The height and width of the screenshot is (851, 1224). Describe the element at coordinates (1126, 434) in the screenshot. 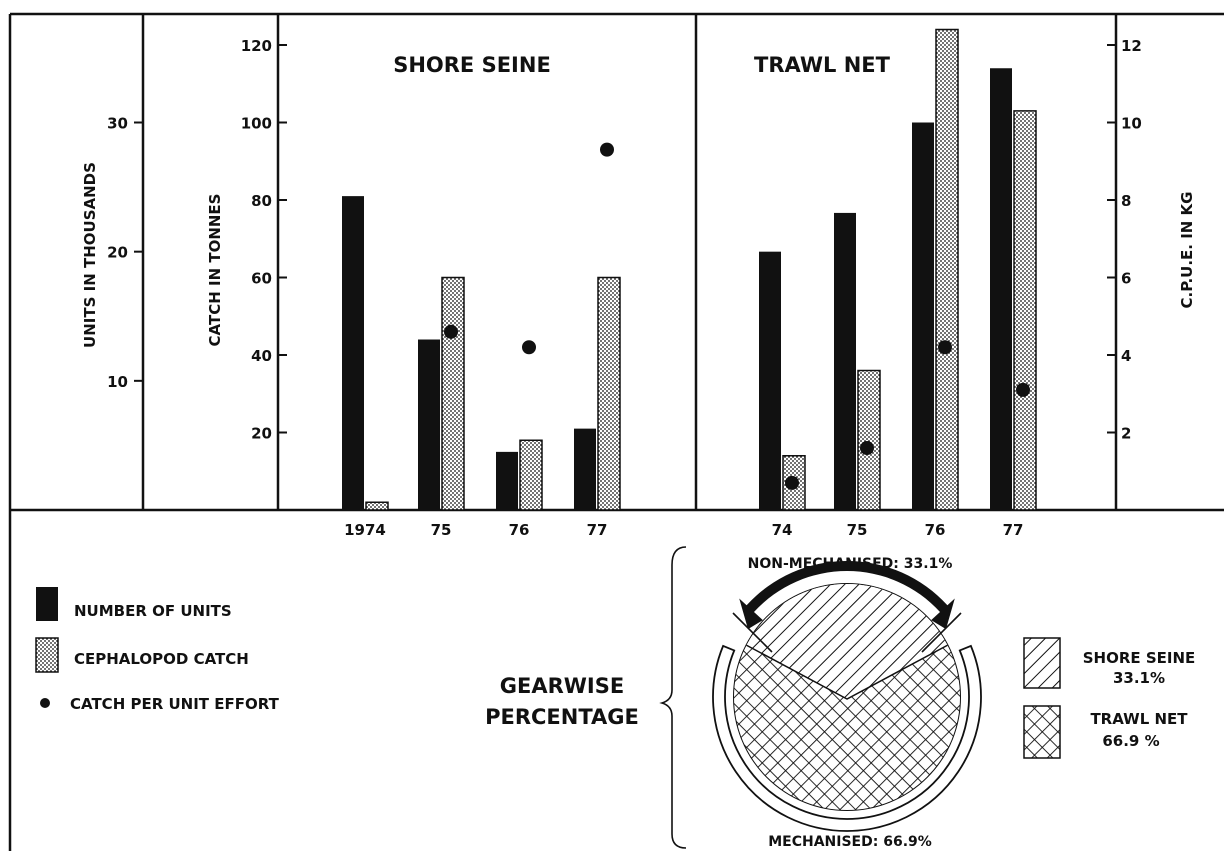

I see `cpue-tick-label: 2` at that location.